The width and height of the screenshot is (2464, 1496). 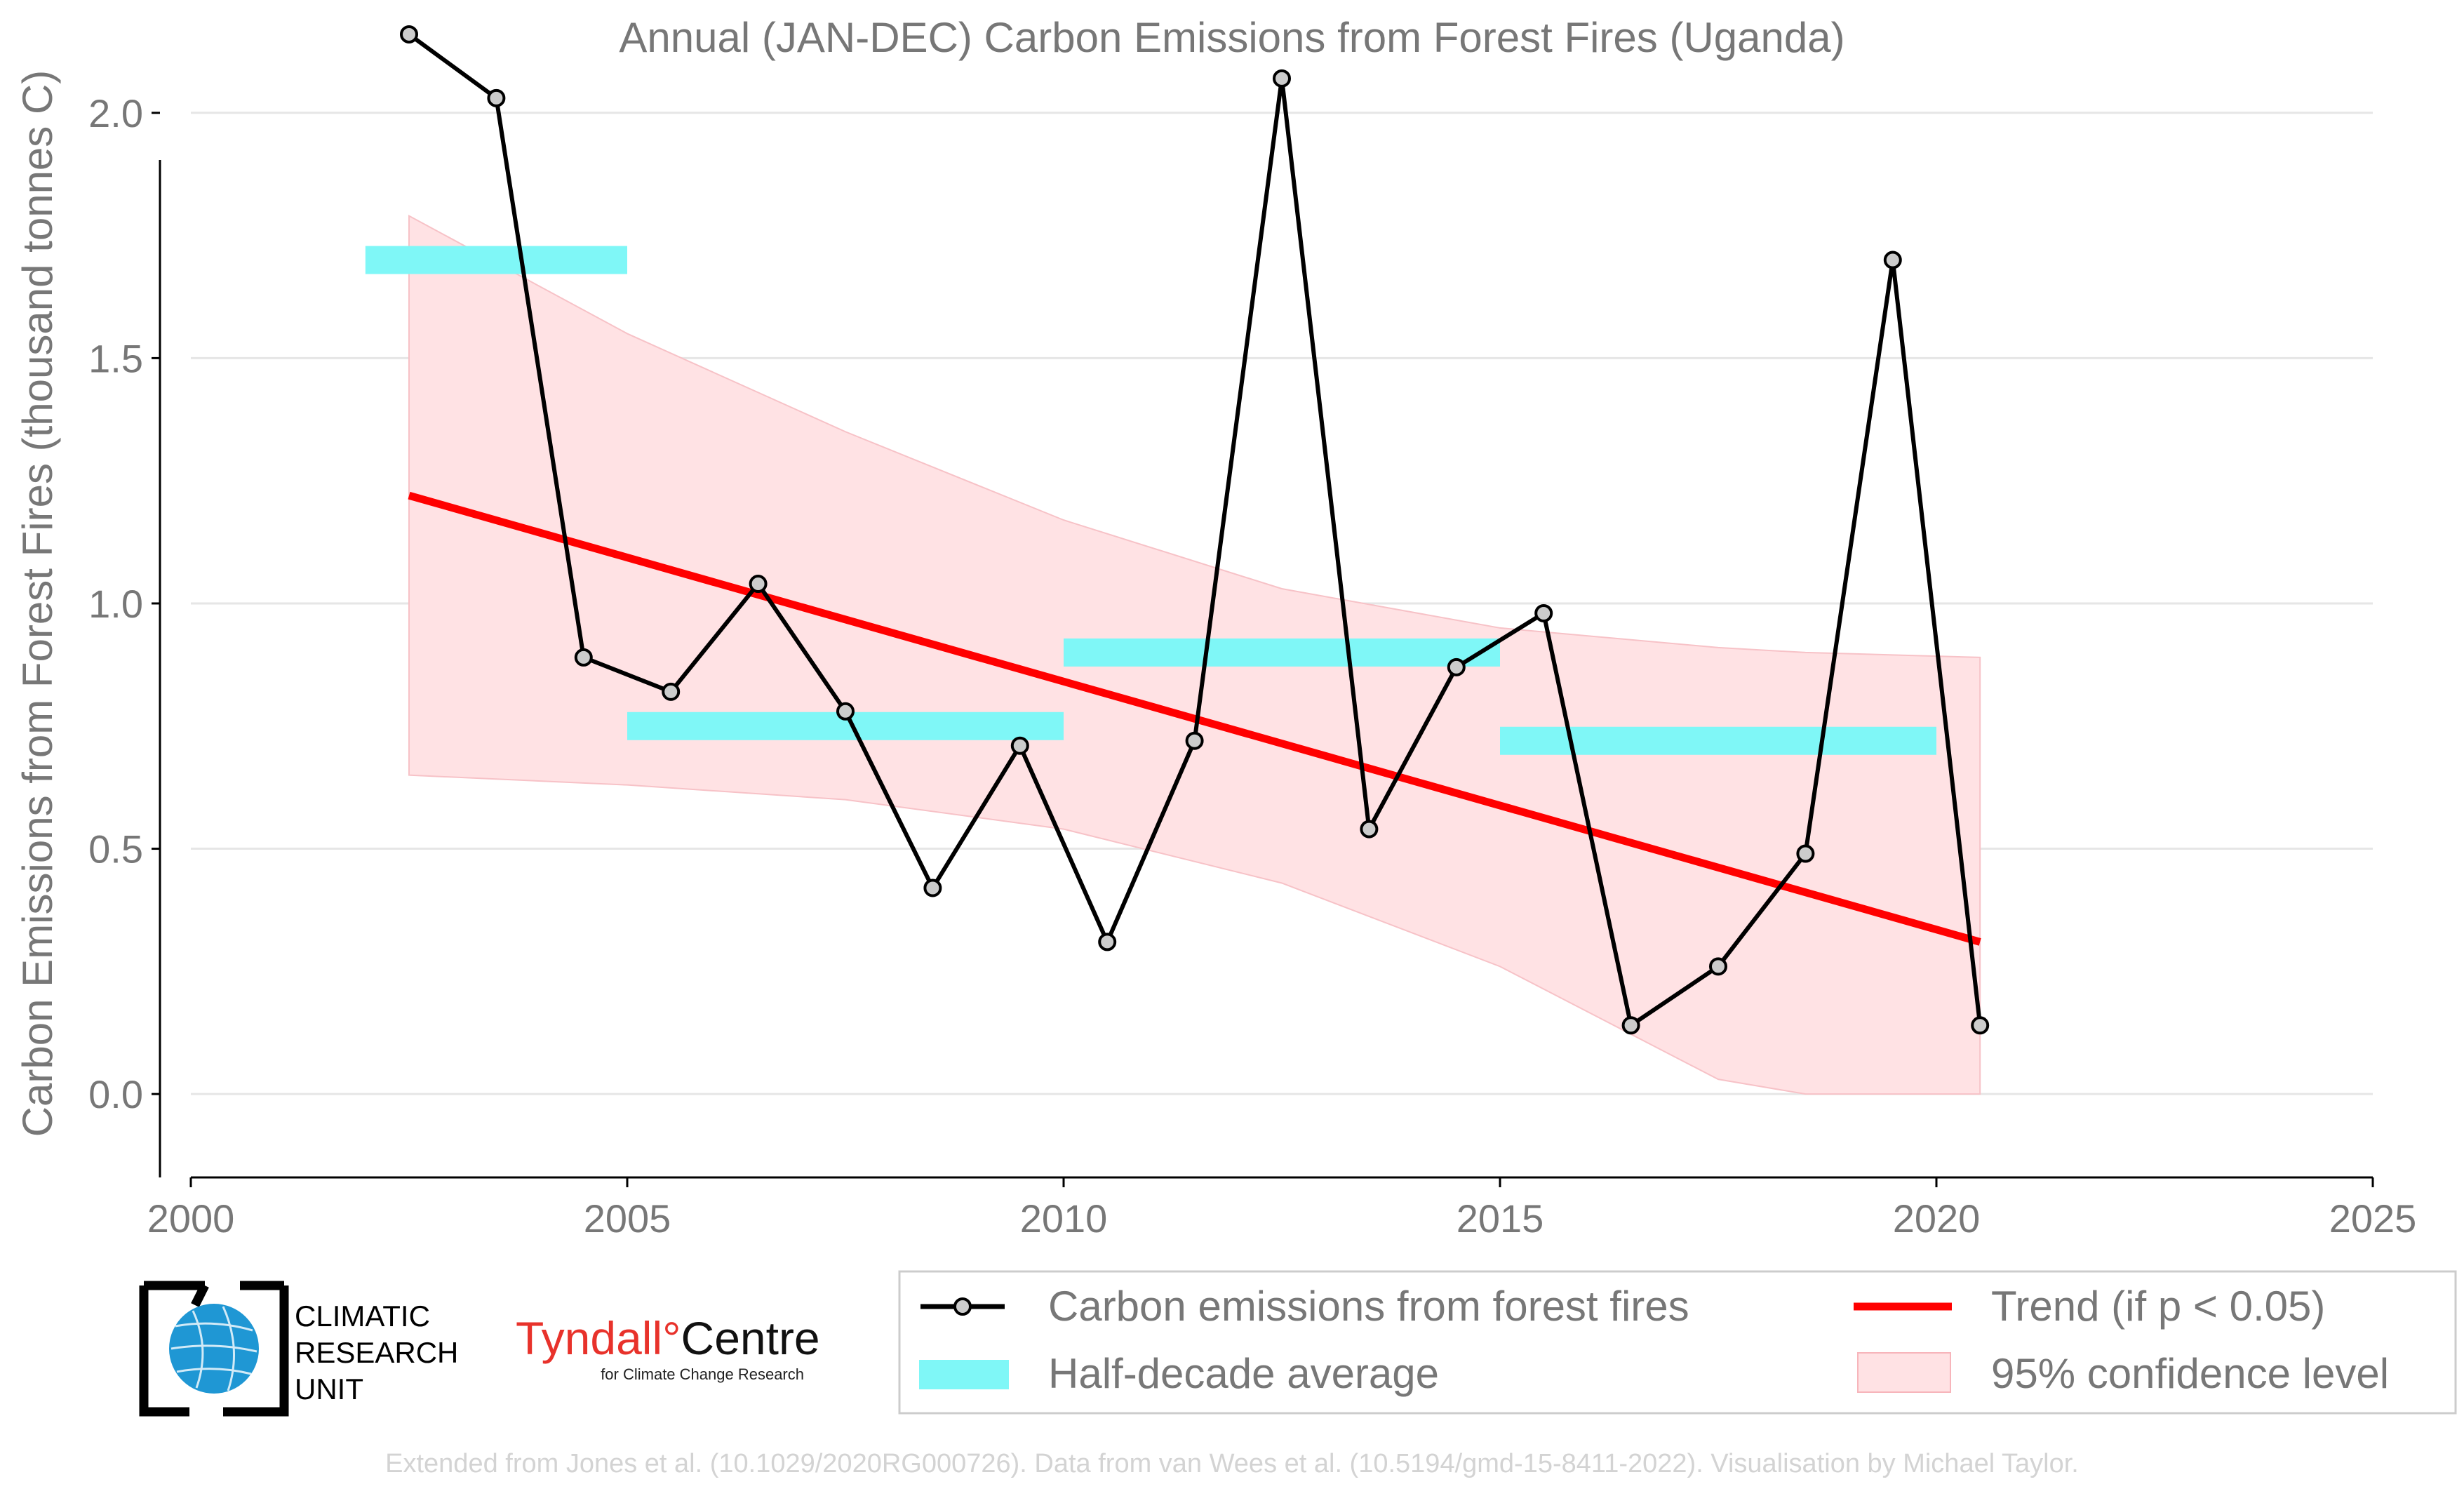 What do you see at coordinates (376, 1352) in the screenshot?
I see `cru-logo-line-2: RESEARCH` at bounding box center [376, 1352].